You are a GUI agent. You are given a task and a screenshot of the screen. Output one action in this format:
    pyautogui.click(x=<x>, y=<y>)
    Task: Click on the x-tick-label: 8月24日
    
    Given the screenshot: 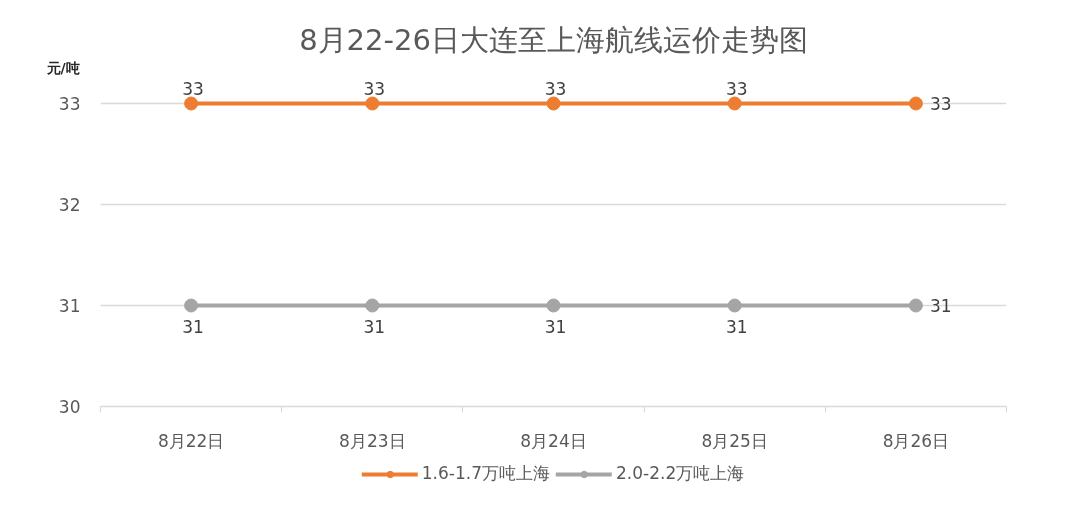 What is the action you would take?
    pyautogui.click(x=553, y=440)
    